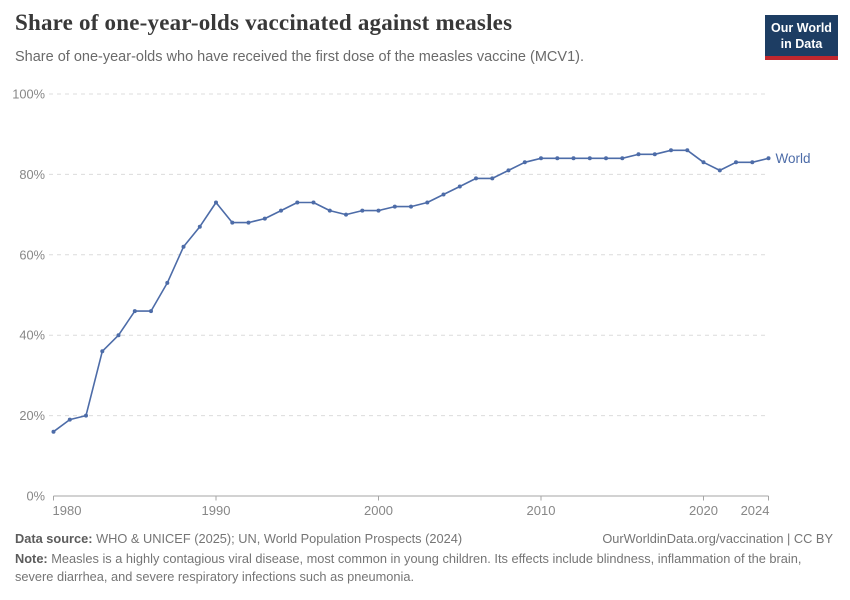 The width and height of the screenshot is (850, 600). Describe the element at coordinates (32, 254) in the screenshot. I see `svg-text: 60%` at that location.